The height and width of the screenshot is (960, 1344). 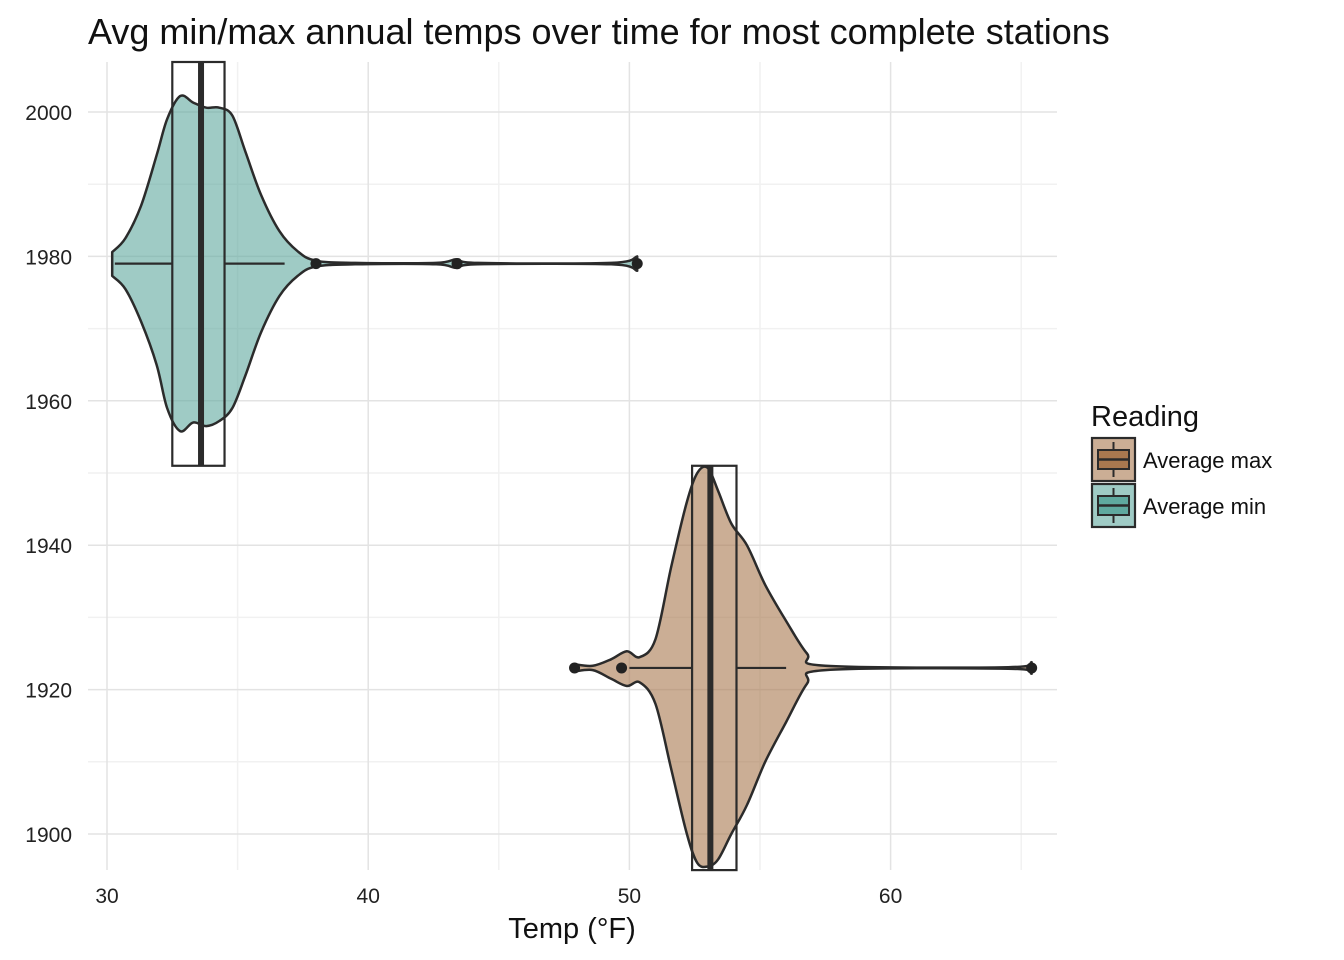 What do you see at coordinates (714, 668) in the screenshot?
I see `box-iqr` at bounding box center [714, 668].